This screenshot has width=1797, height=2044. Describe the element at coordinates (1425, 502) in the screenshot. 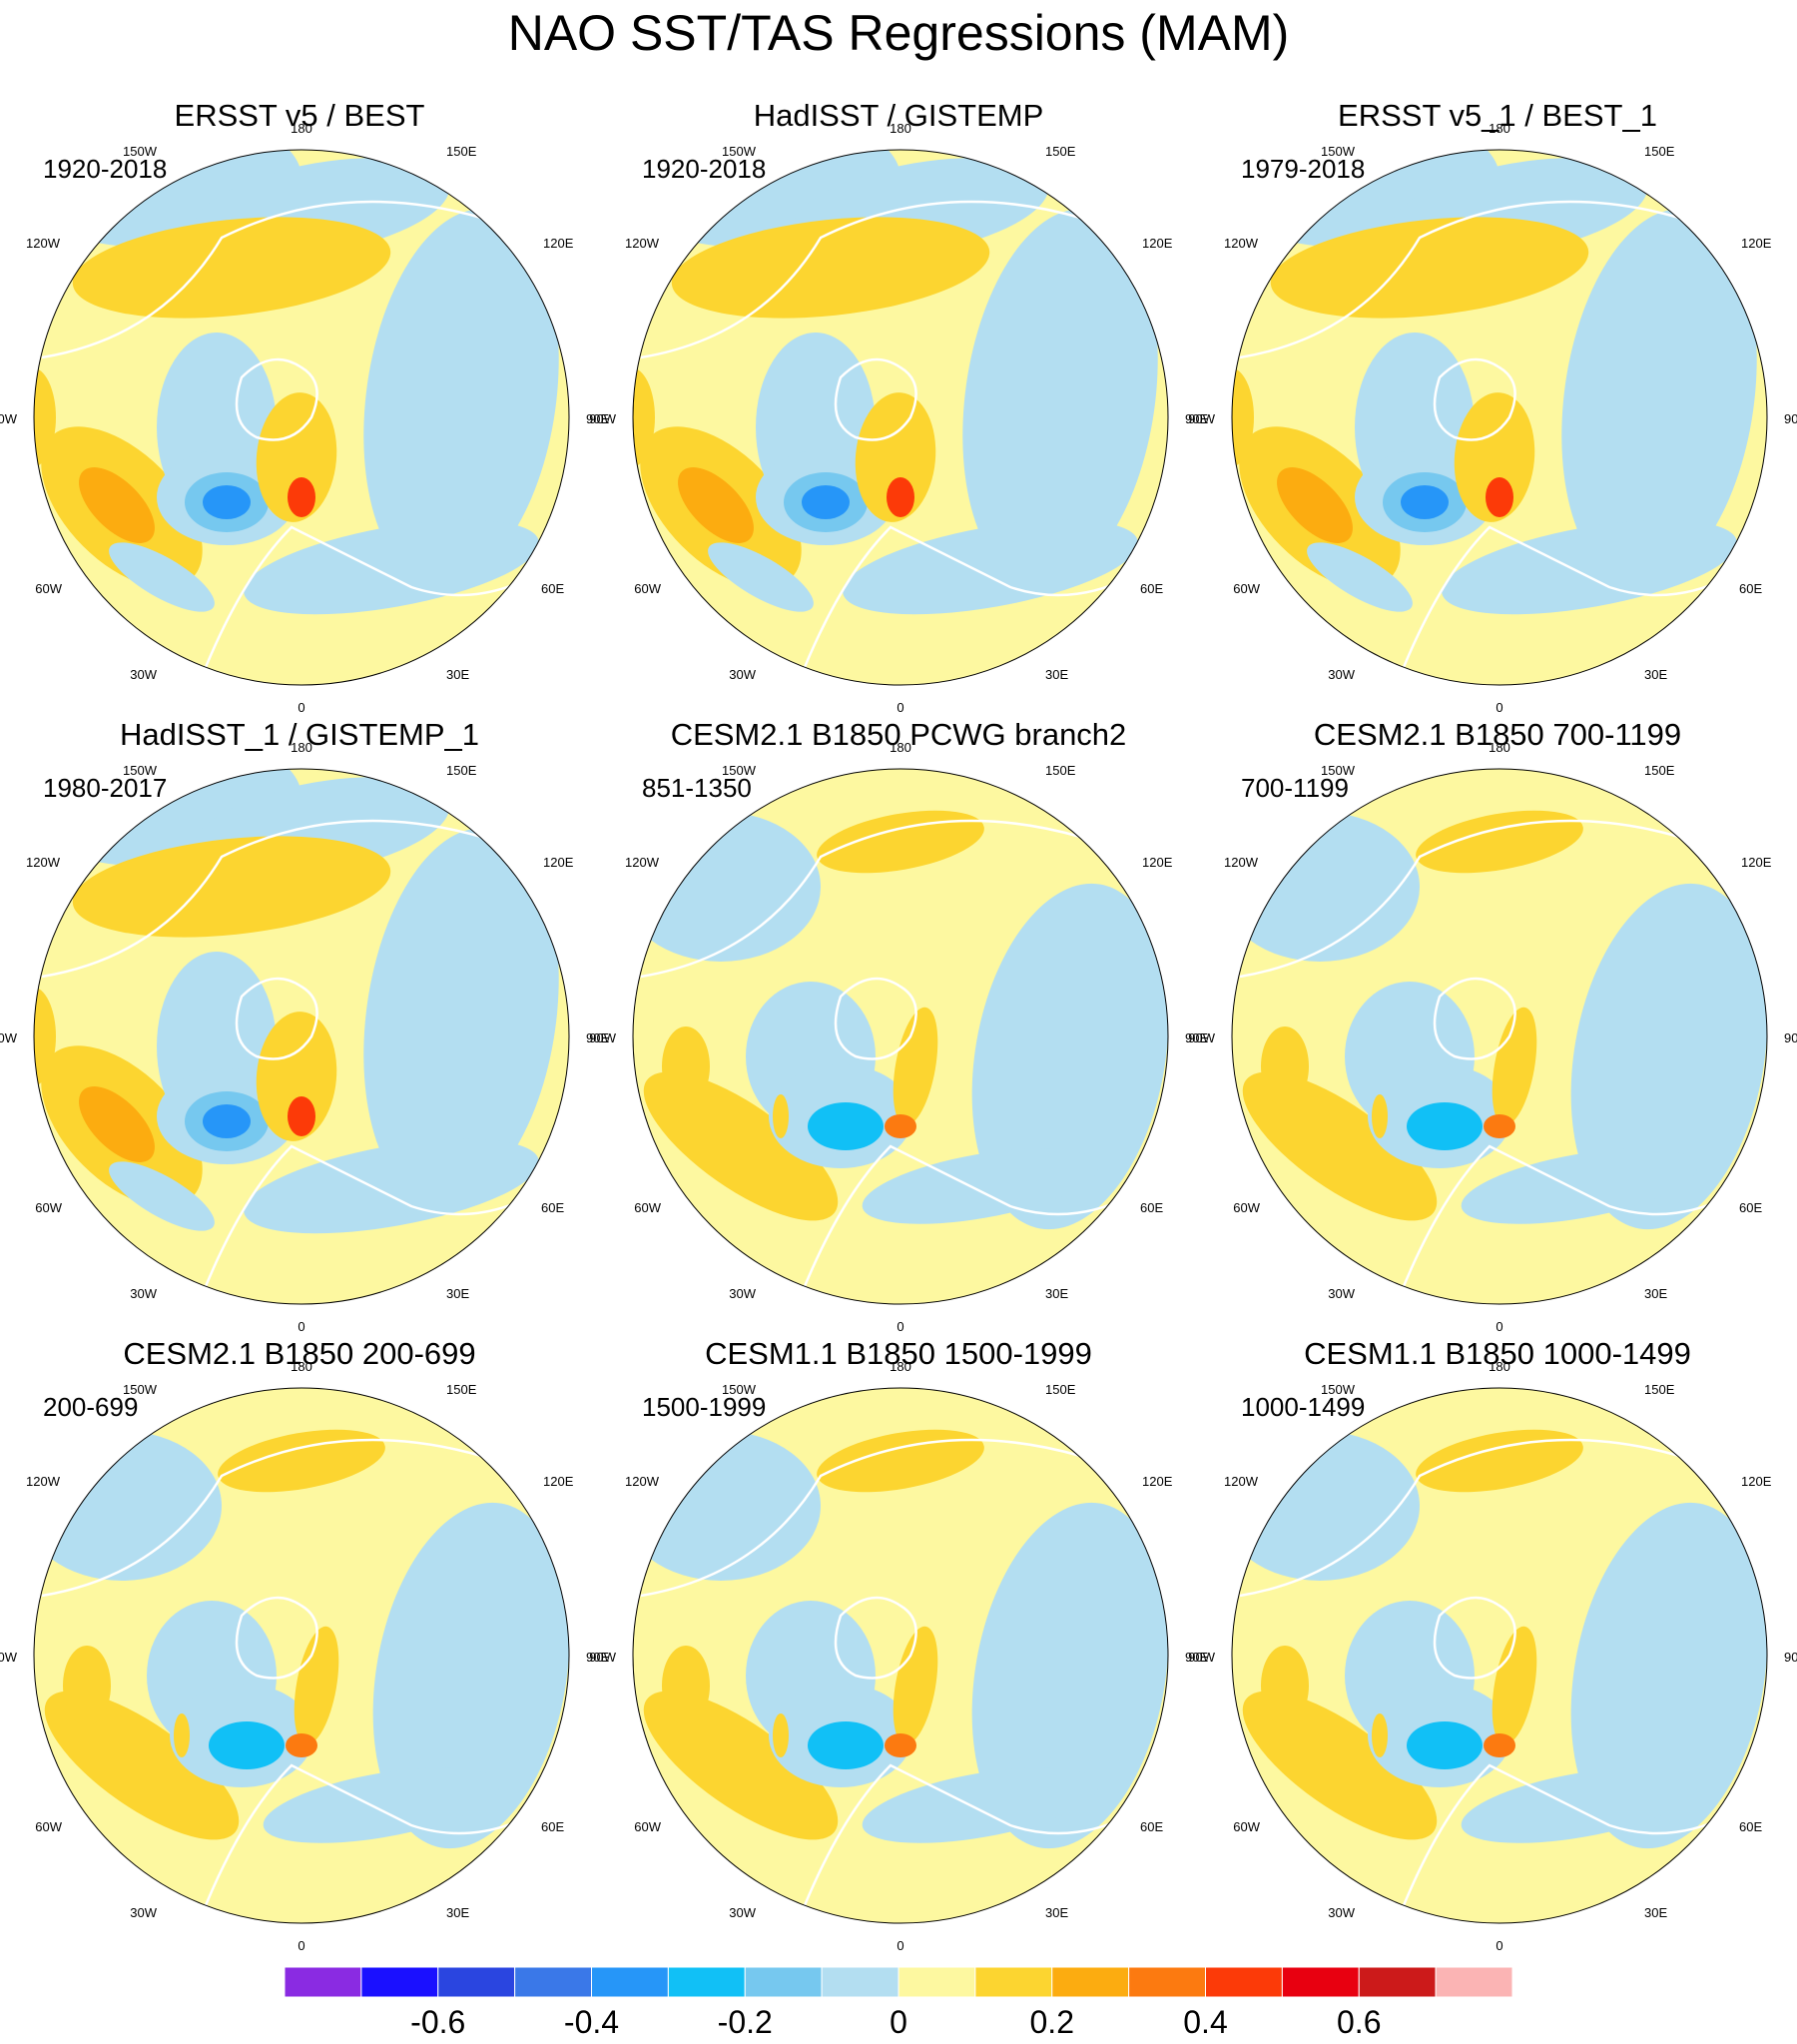

I see `labrador-sea-cold-core` at that location.